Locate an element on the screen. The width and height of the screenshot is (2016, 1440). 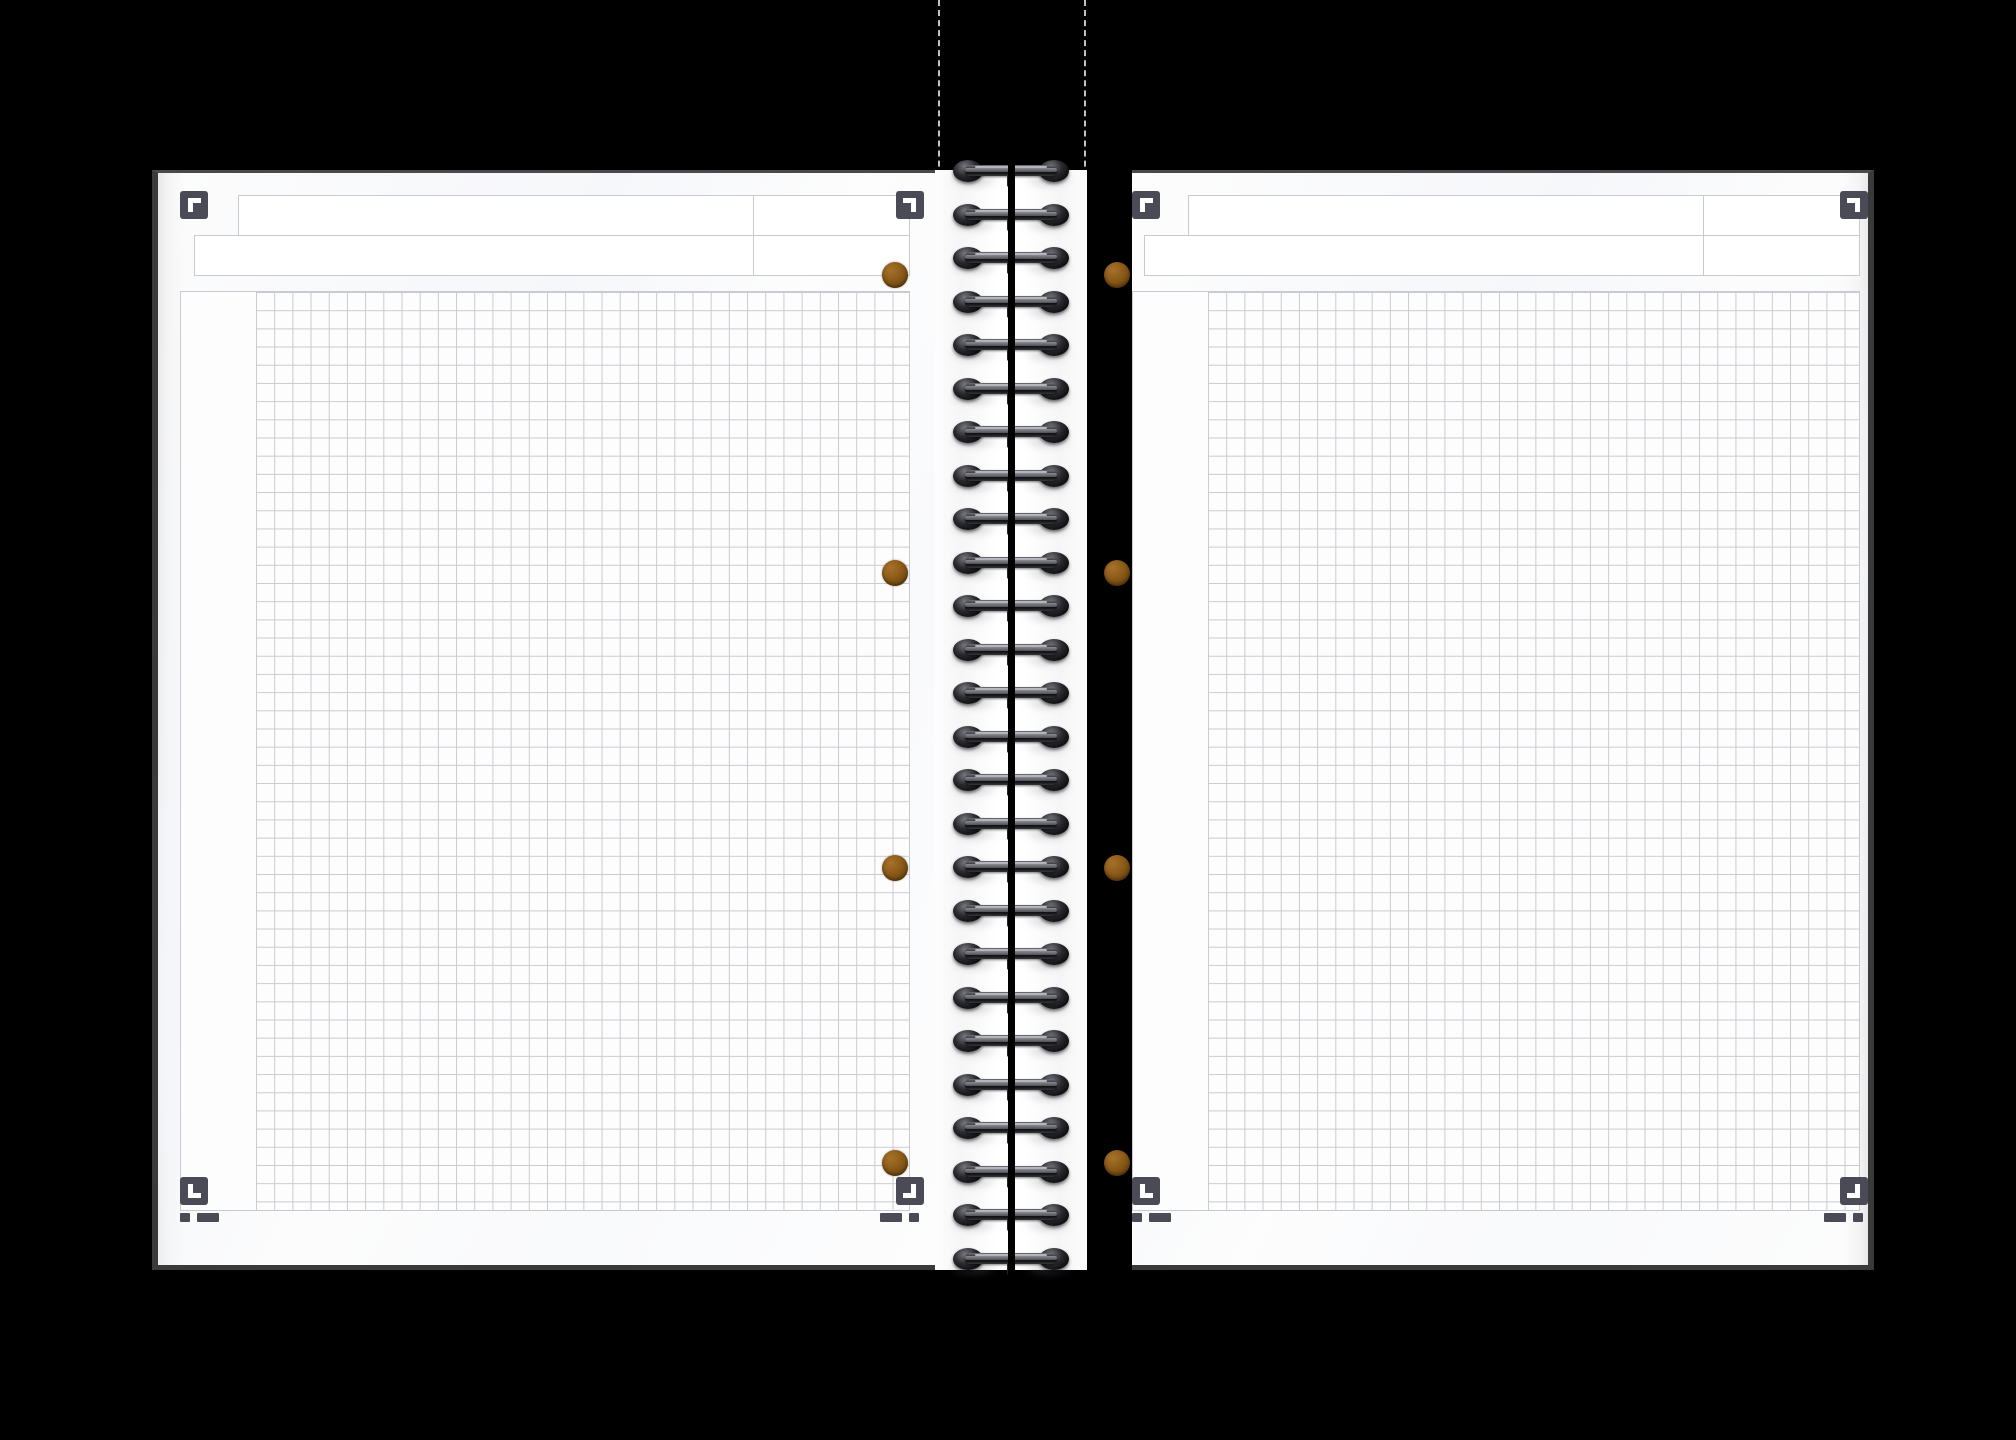
right-page-header-block is located at coordinates (1502, 236).